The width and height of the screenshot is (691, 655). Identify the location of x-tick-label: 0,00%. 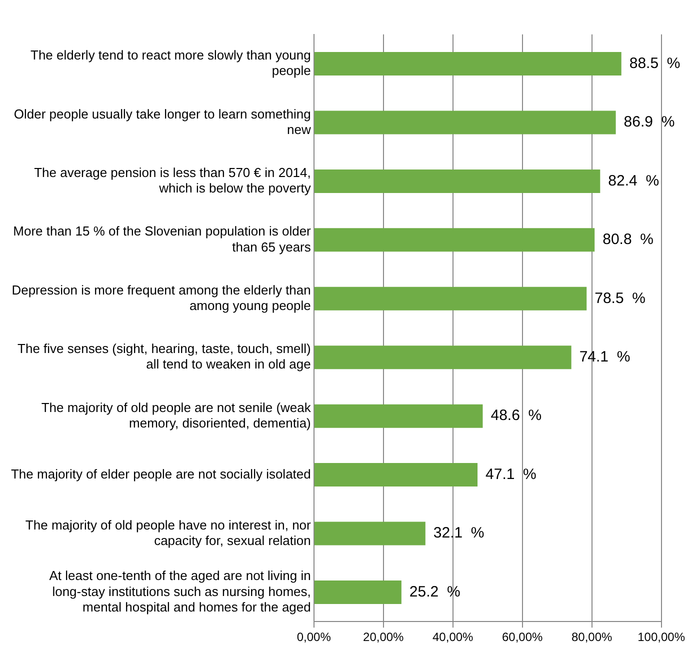
(314, 637).